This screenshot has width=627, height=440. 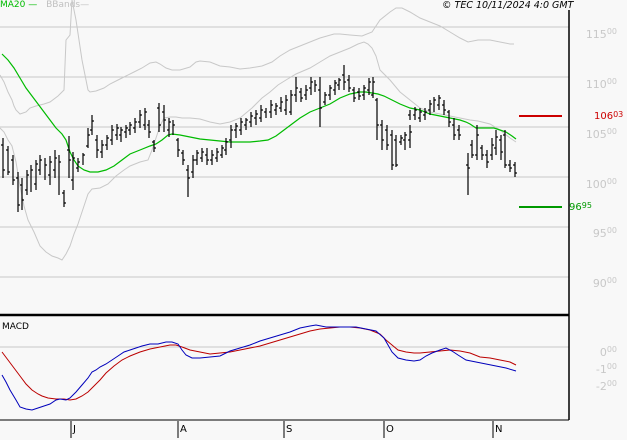 What do you see at coordinates (608, 352) in the screenshot?
I see `macd-label-0: 000` at bounding box center [608, 352].